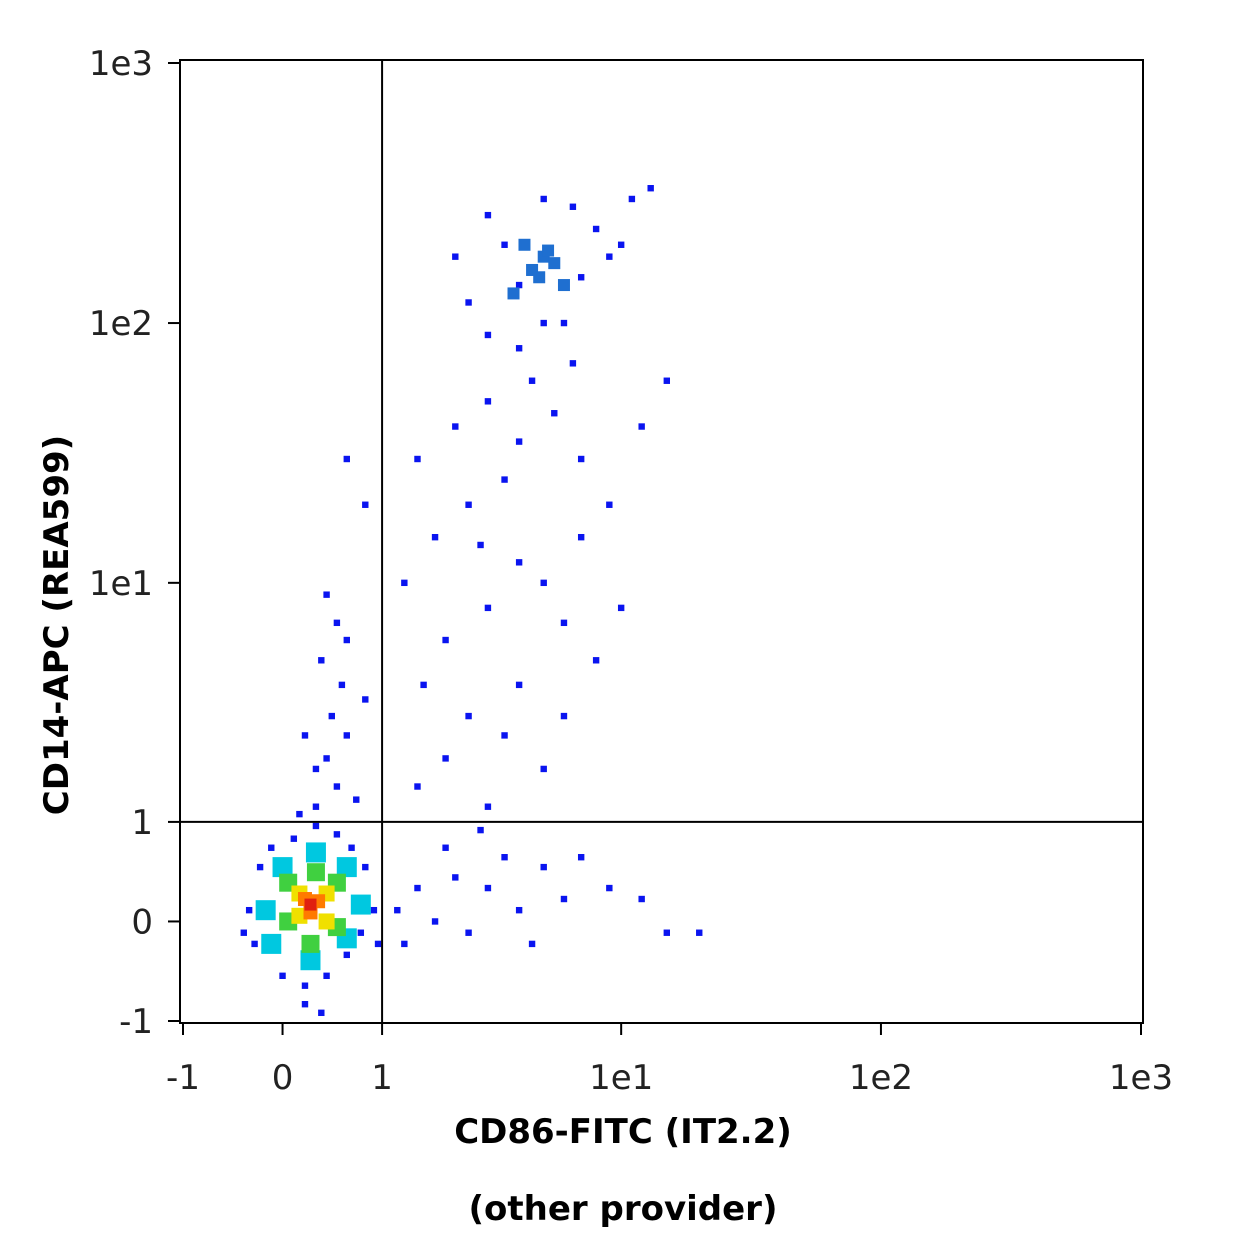  Describe the element at coordinates (283, 1078) in the screenshot. I see `x-tick-label: 0` at that location.